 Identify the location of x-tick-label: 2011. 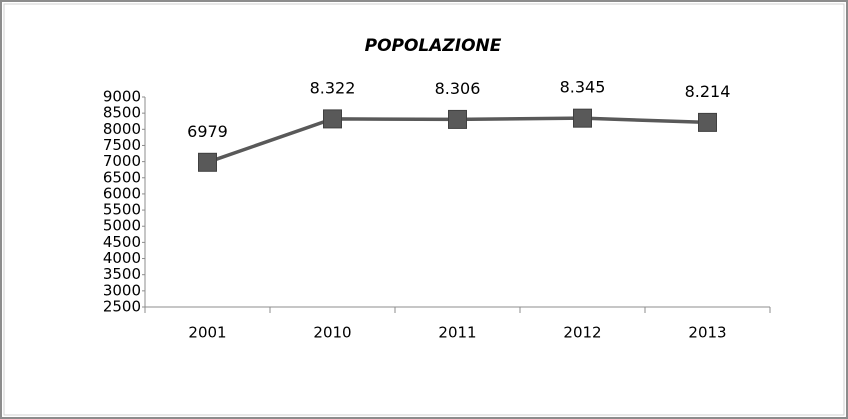
(457, 333).